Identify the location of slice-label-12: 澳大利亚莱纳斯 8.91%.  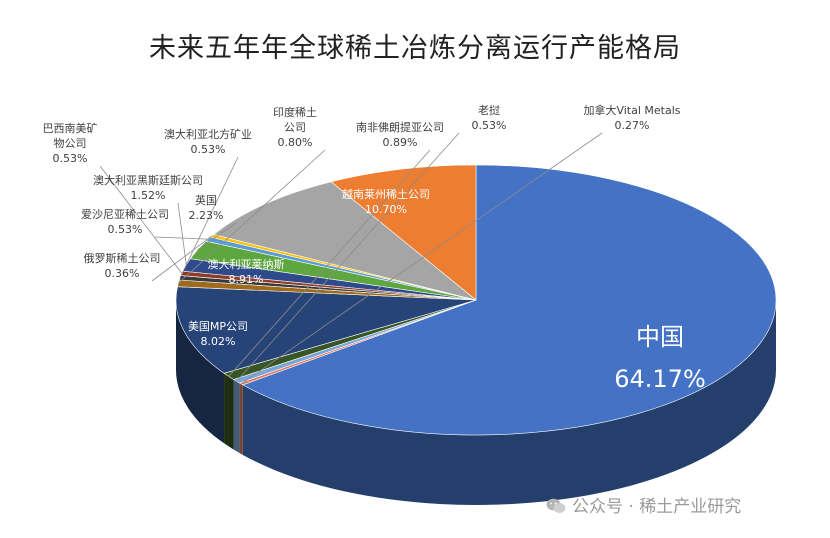
(246, 271).